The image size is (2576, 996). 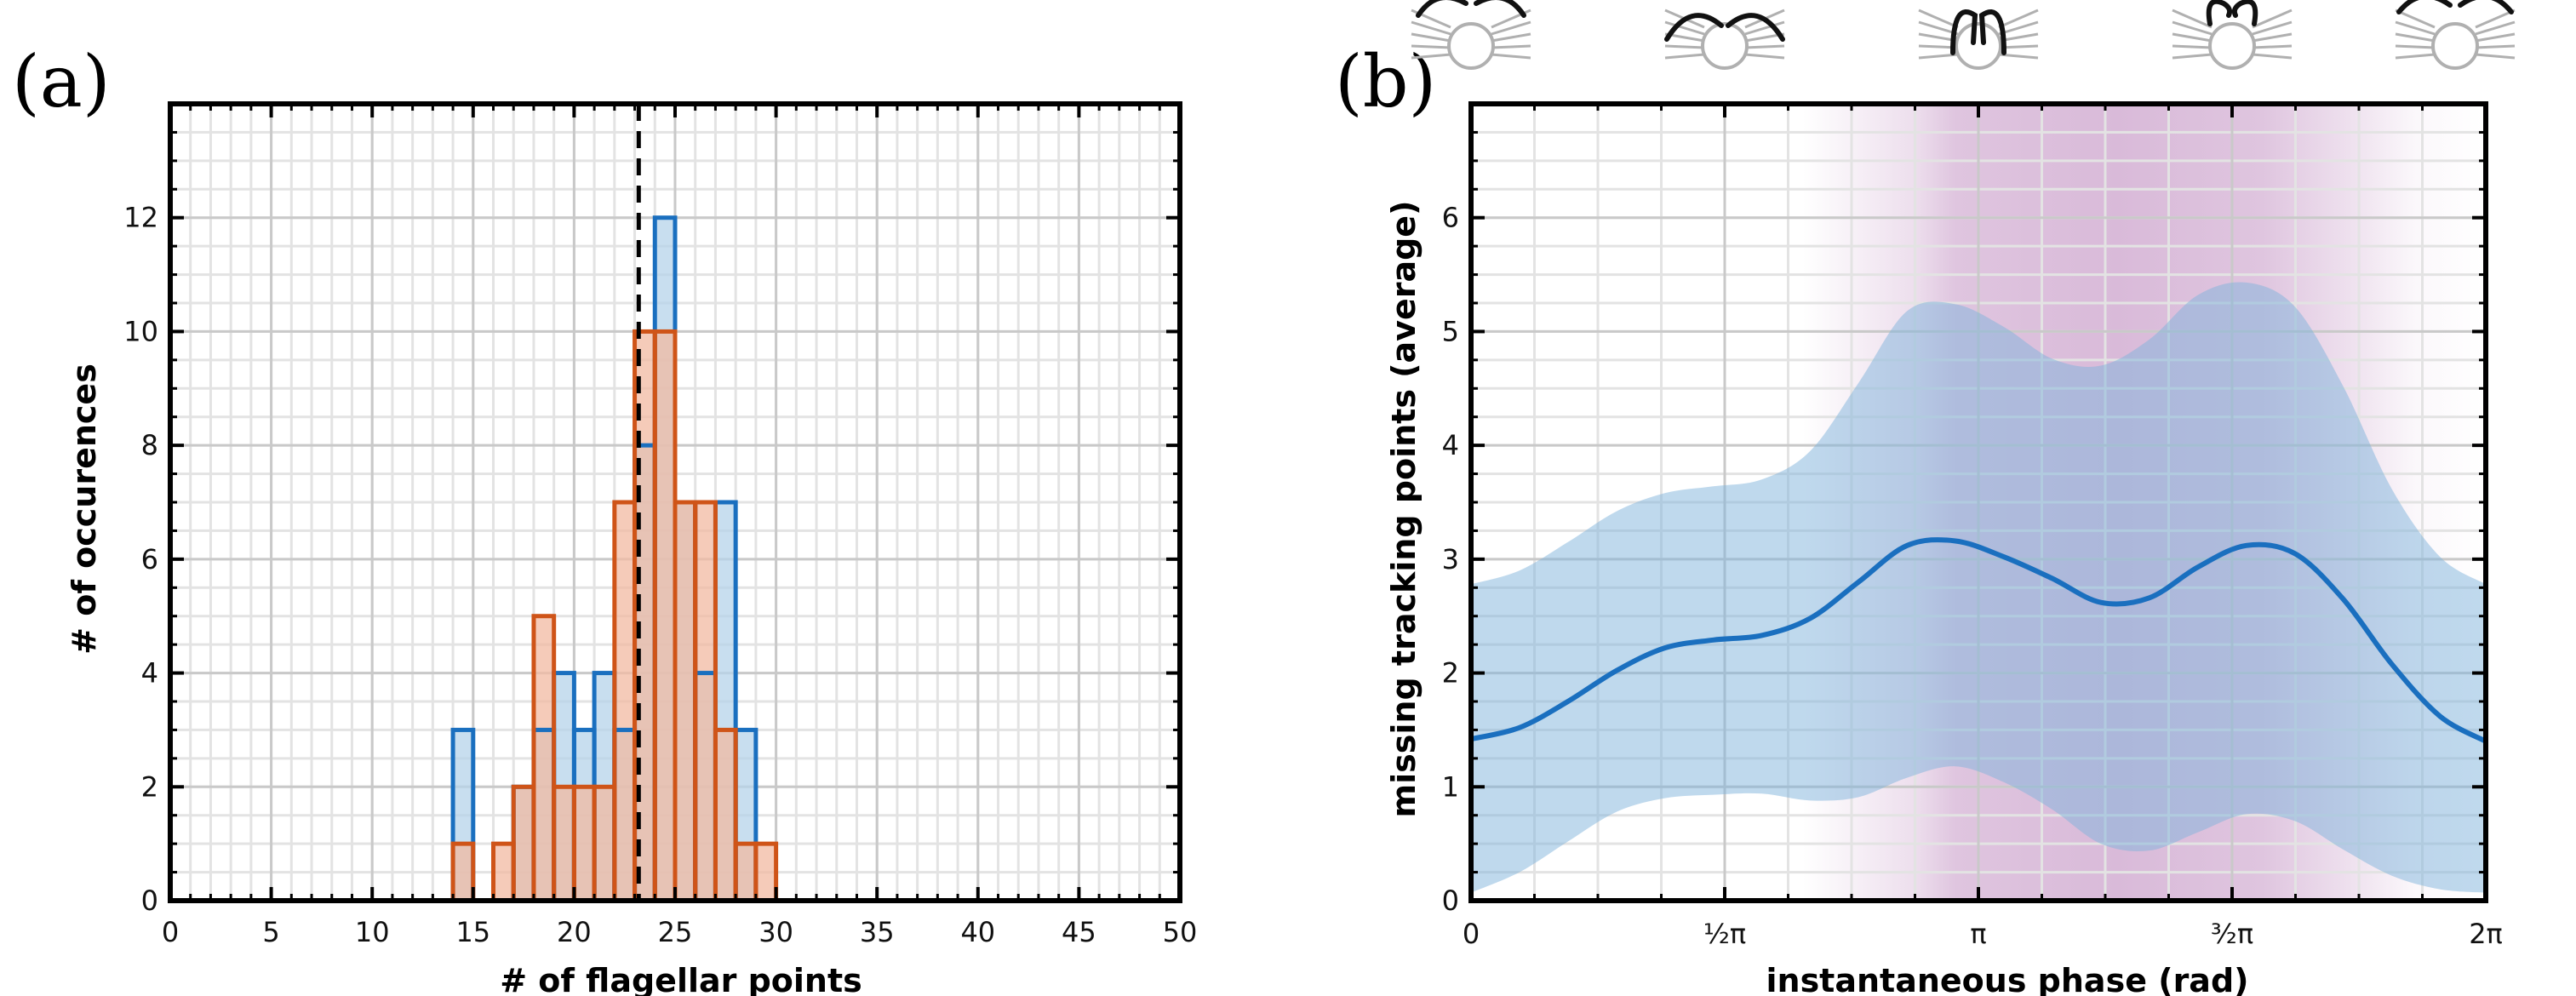 I want to click on x-tick-label: 50, so click(x=1181, y=932).